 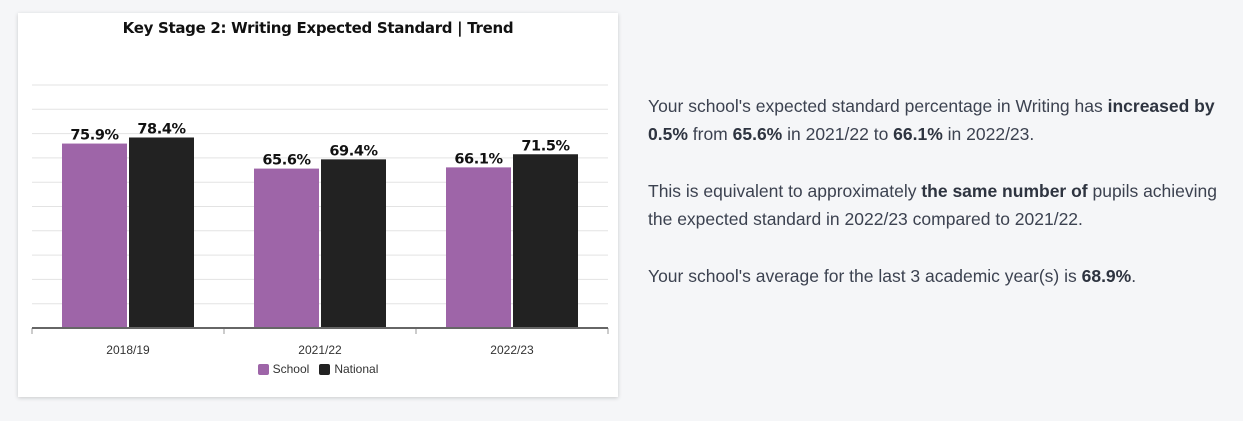 I want to click on chart-legend: School National, so click(x=318, y=369).